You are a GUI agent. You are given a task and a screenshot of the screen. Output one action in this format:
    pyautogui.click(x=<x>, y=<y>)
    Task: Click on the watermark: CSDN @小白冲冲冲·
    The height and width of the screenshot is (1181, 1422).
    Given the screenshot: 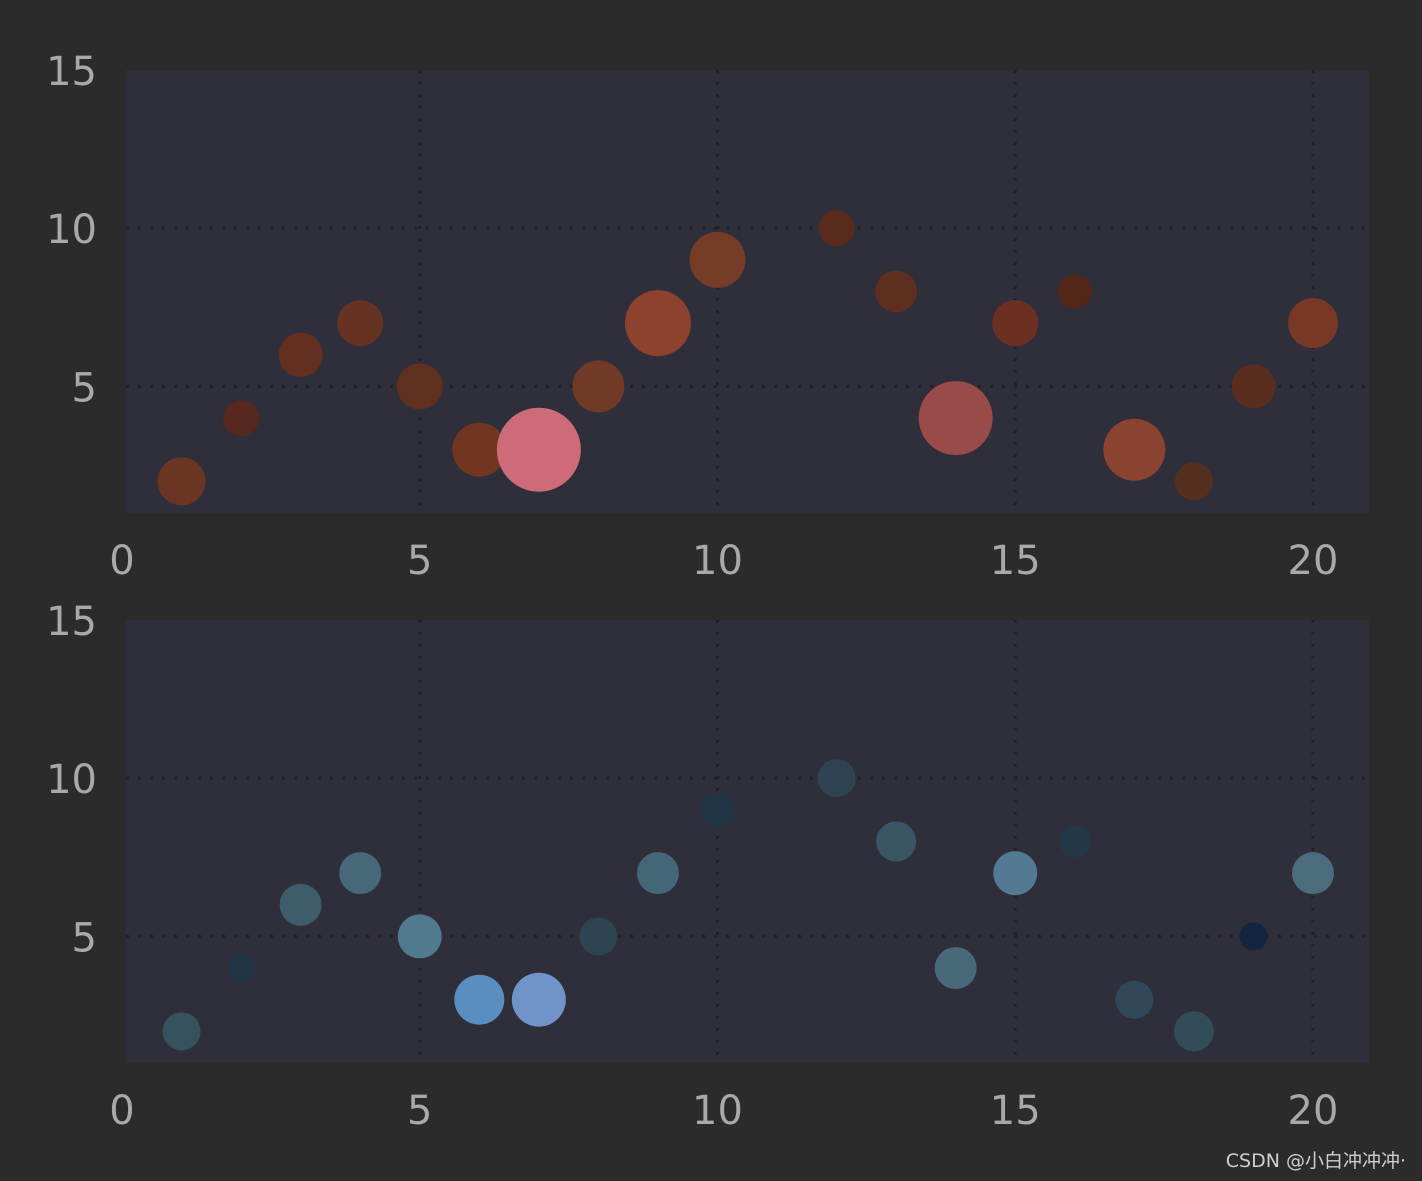 What is the action you would take?
    pyautogui.click(x=1315, y=1161)
    